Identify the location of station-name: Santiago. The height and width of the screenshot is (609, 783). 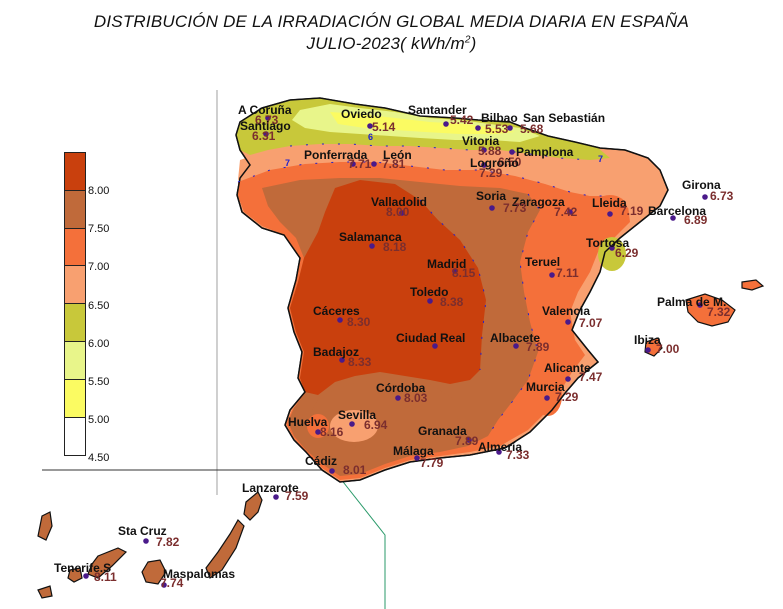
(265, 126).